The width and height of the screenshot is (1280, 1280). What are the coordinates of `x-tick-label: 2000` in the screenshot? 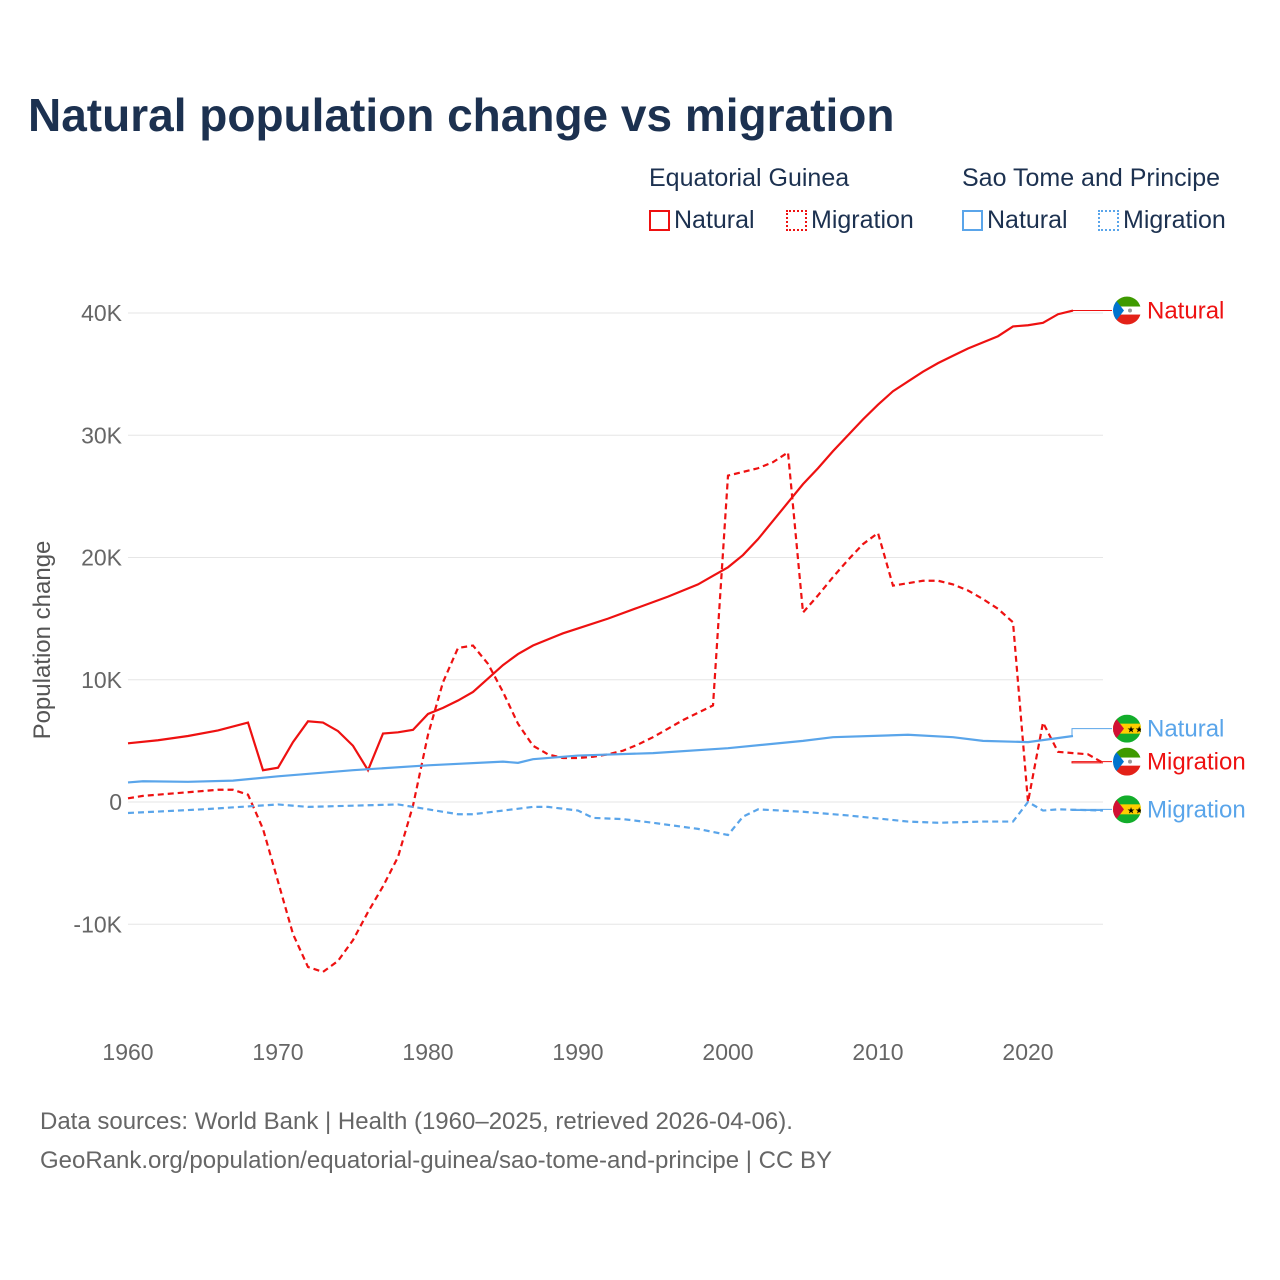 It's located at (727, 1052).